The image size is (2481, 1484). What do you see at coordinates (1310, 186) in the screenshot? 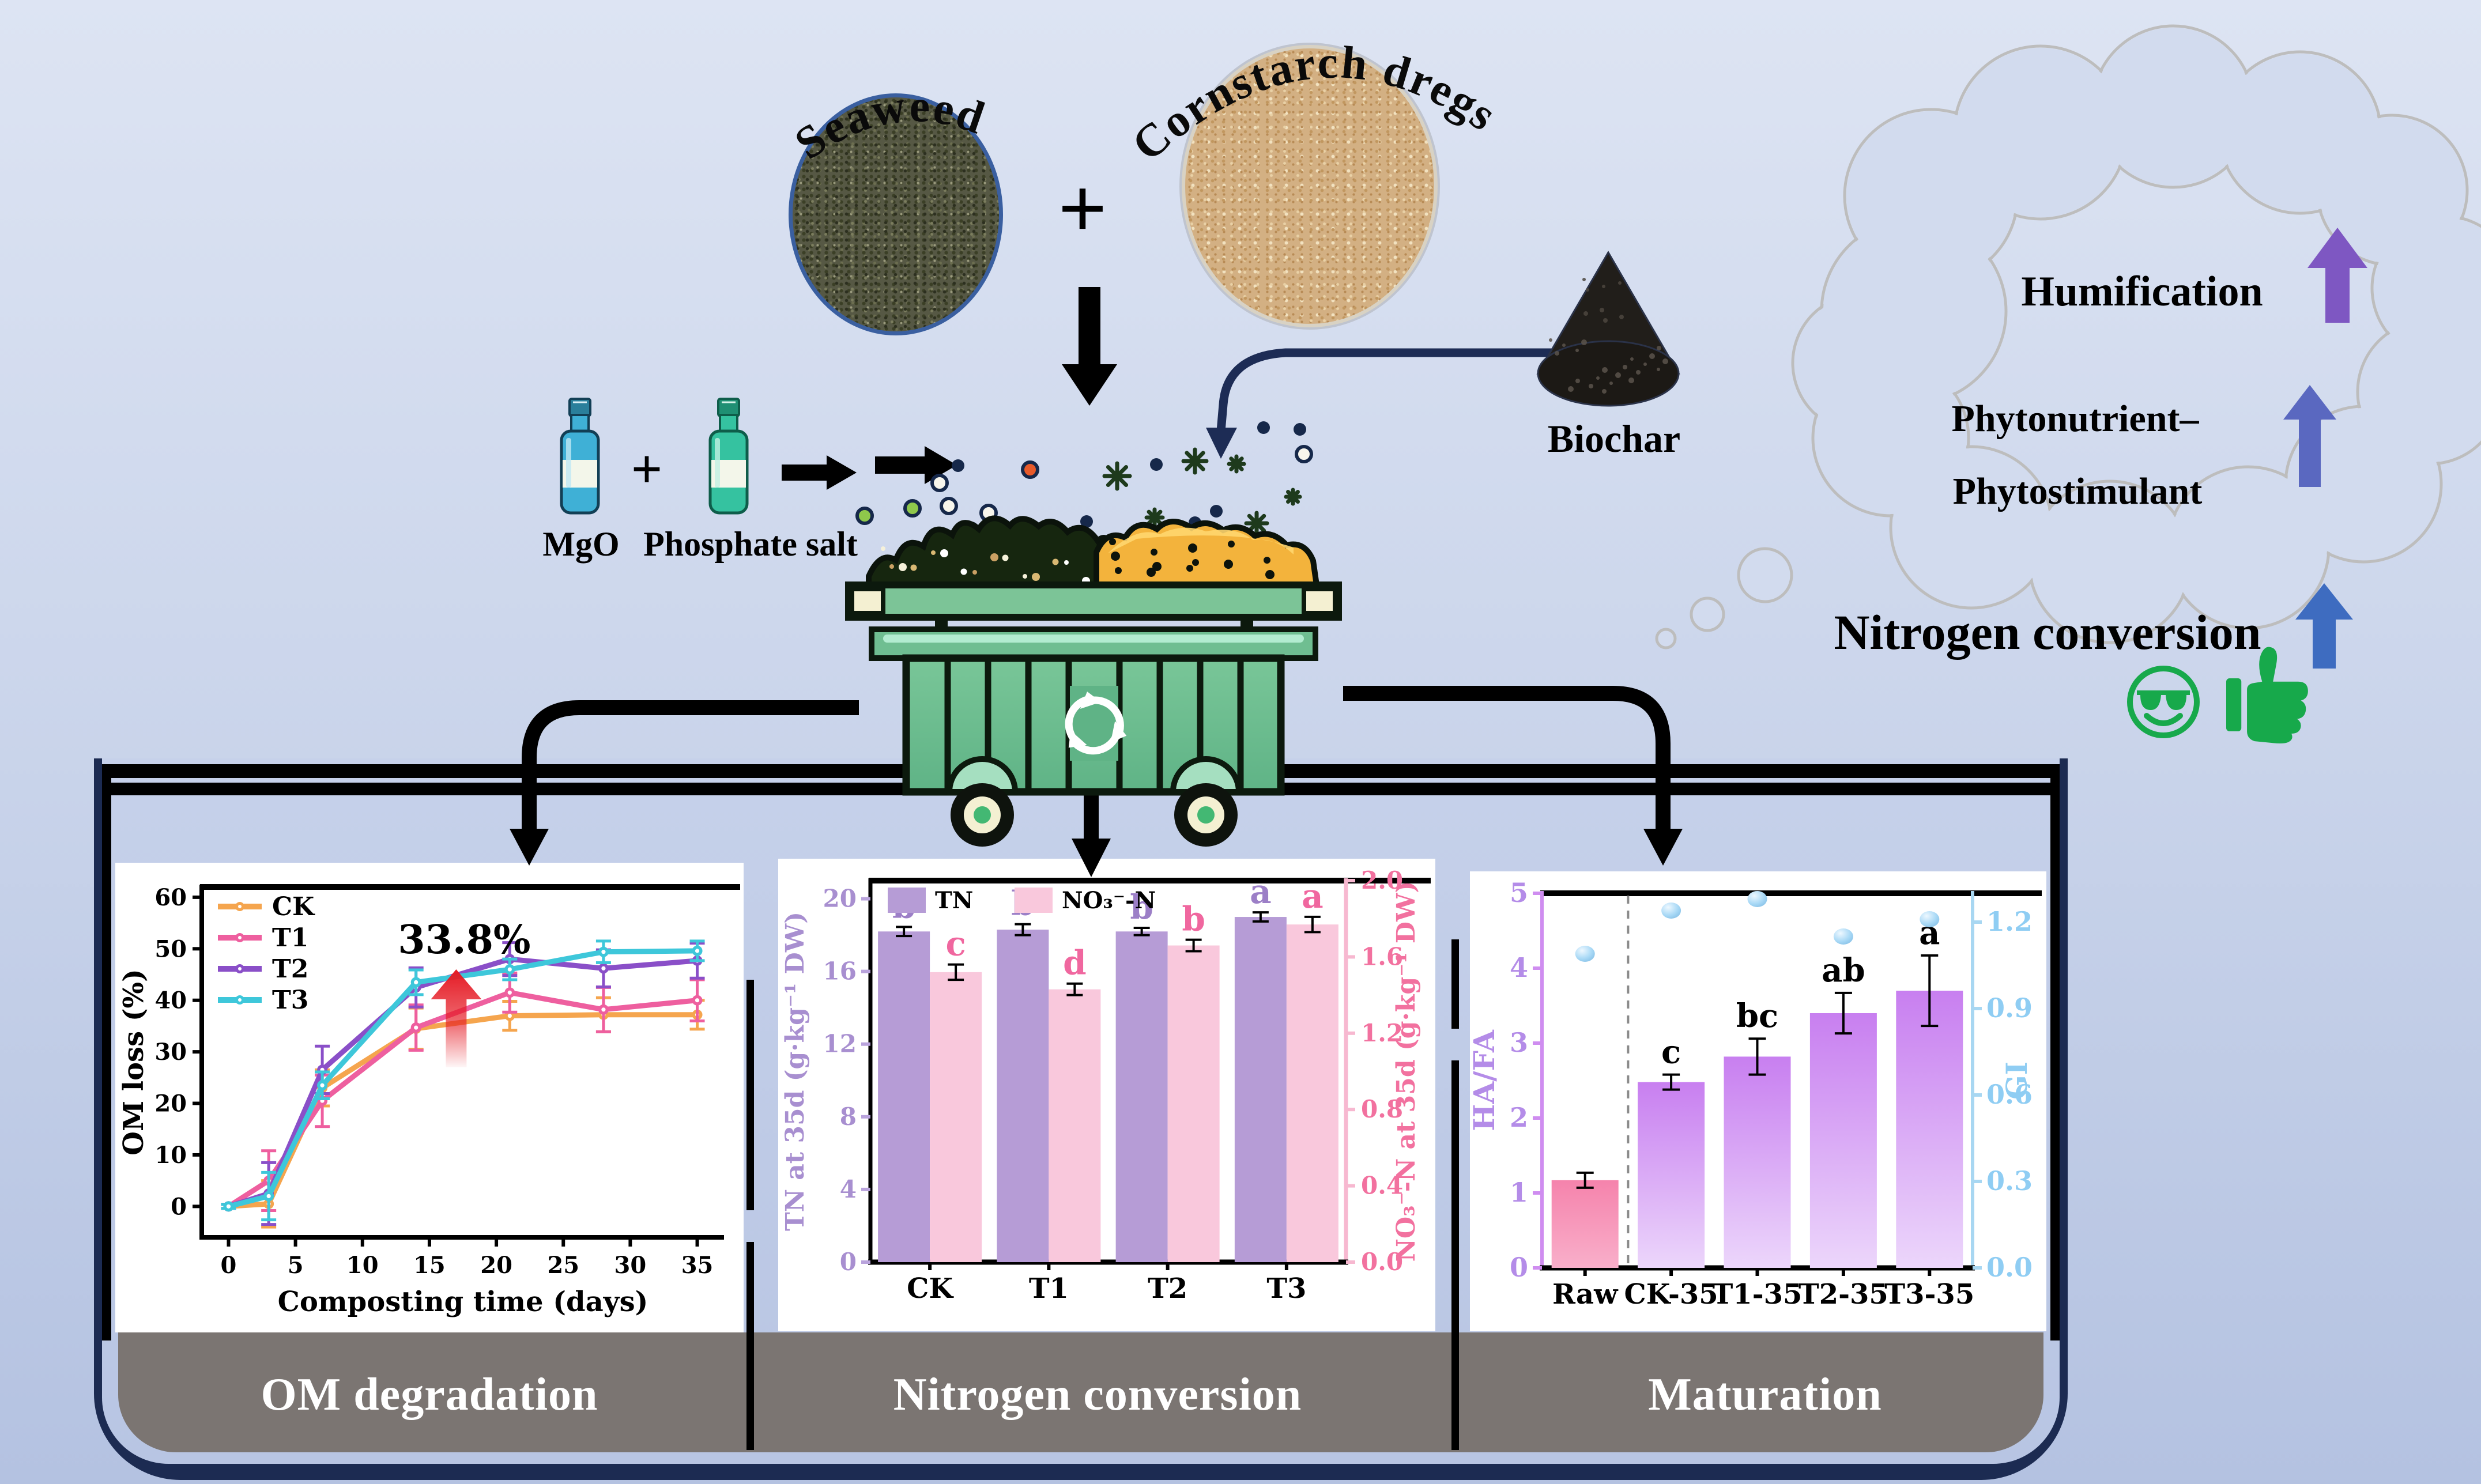
I see `cornstarch-photo` at bounding box center [1310, 186].